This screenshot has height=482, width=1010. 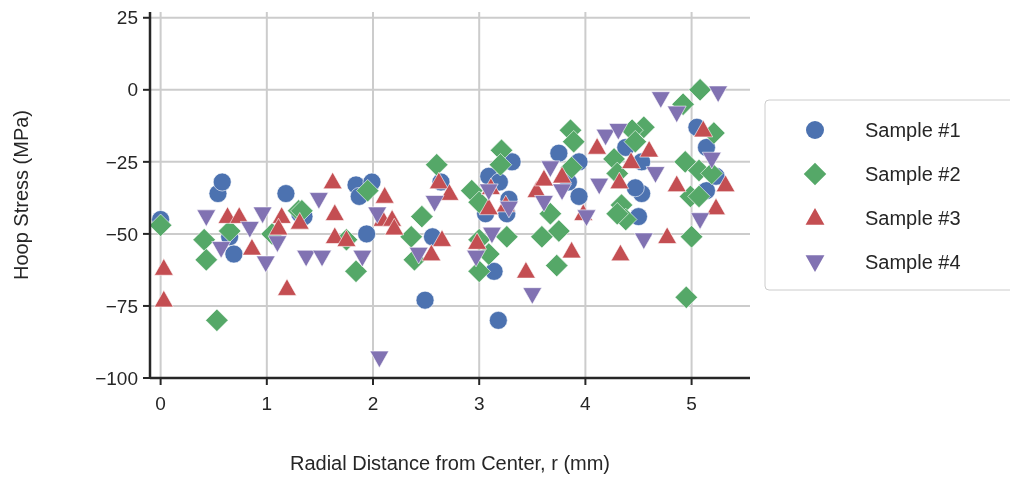 What do you see at coordinates (121, 234) in the screenshot?
I see `y-tick-label: −50` at bounding box center [121, 234].